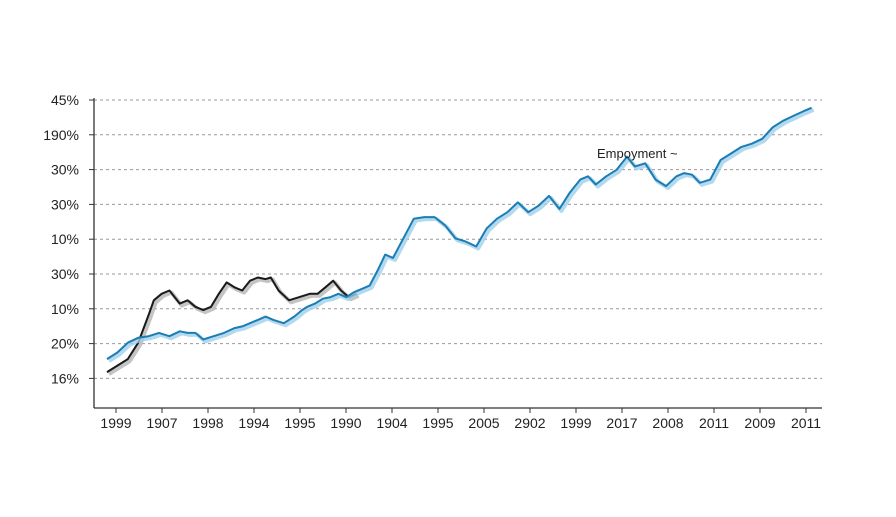 Image resolution: width=896 pixels, height=517 pixels. What do you see at coordinates (253, 423) in the screenshot?
I see `x-tick-label: 1994` at bounding box center [253, 423].